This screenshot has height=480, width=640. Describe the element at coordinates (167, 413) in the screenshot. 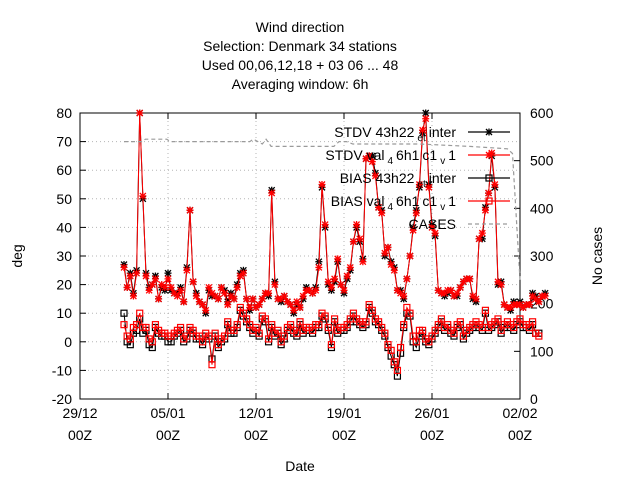

I see `x-tick-label-date: 05/01` at that location.